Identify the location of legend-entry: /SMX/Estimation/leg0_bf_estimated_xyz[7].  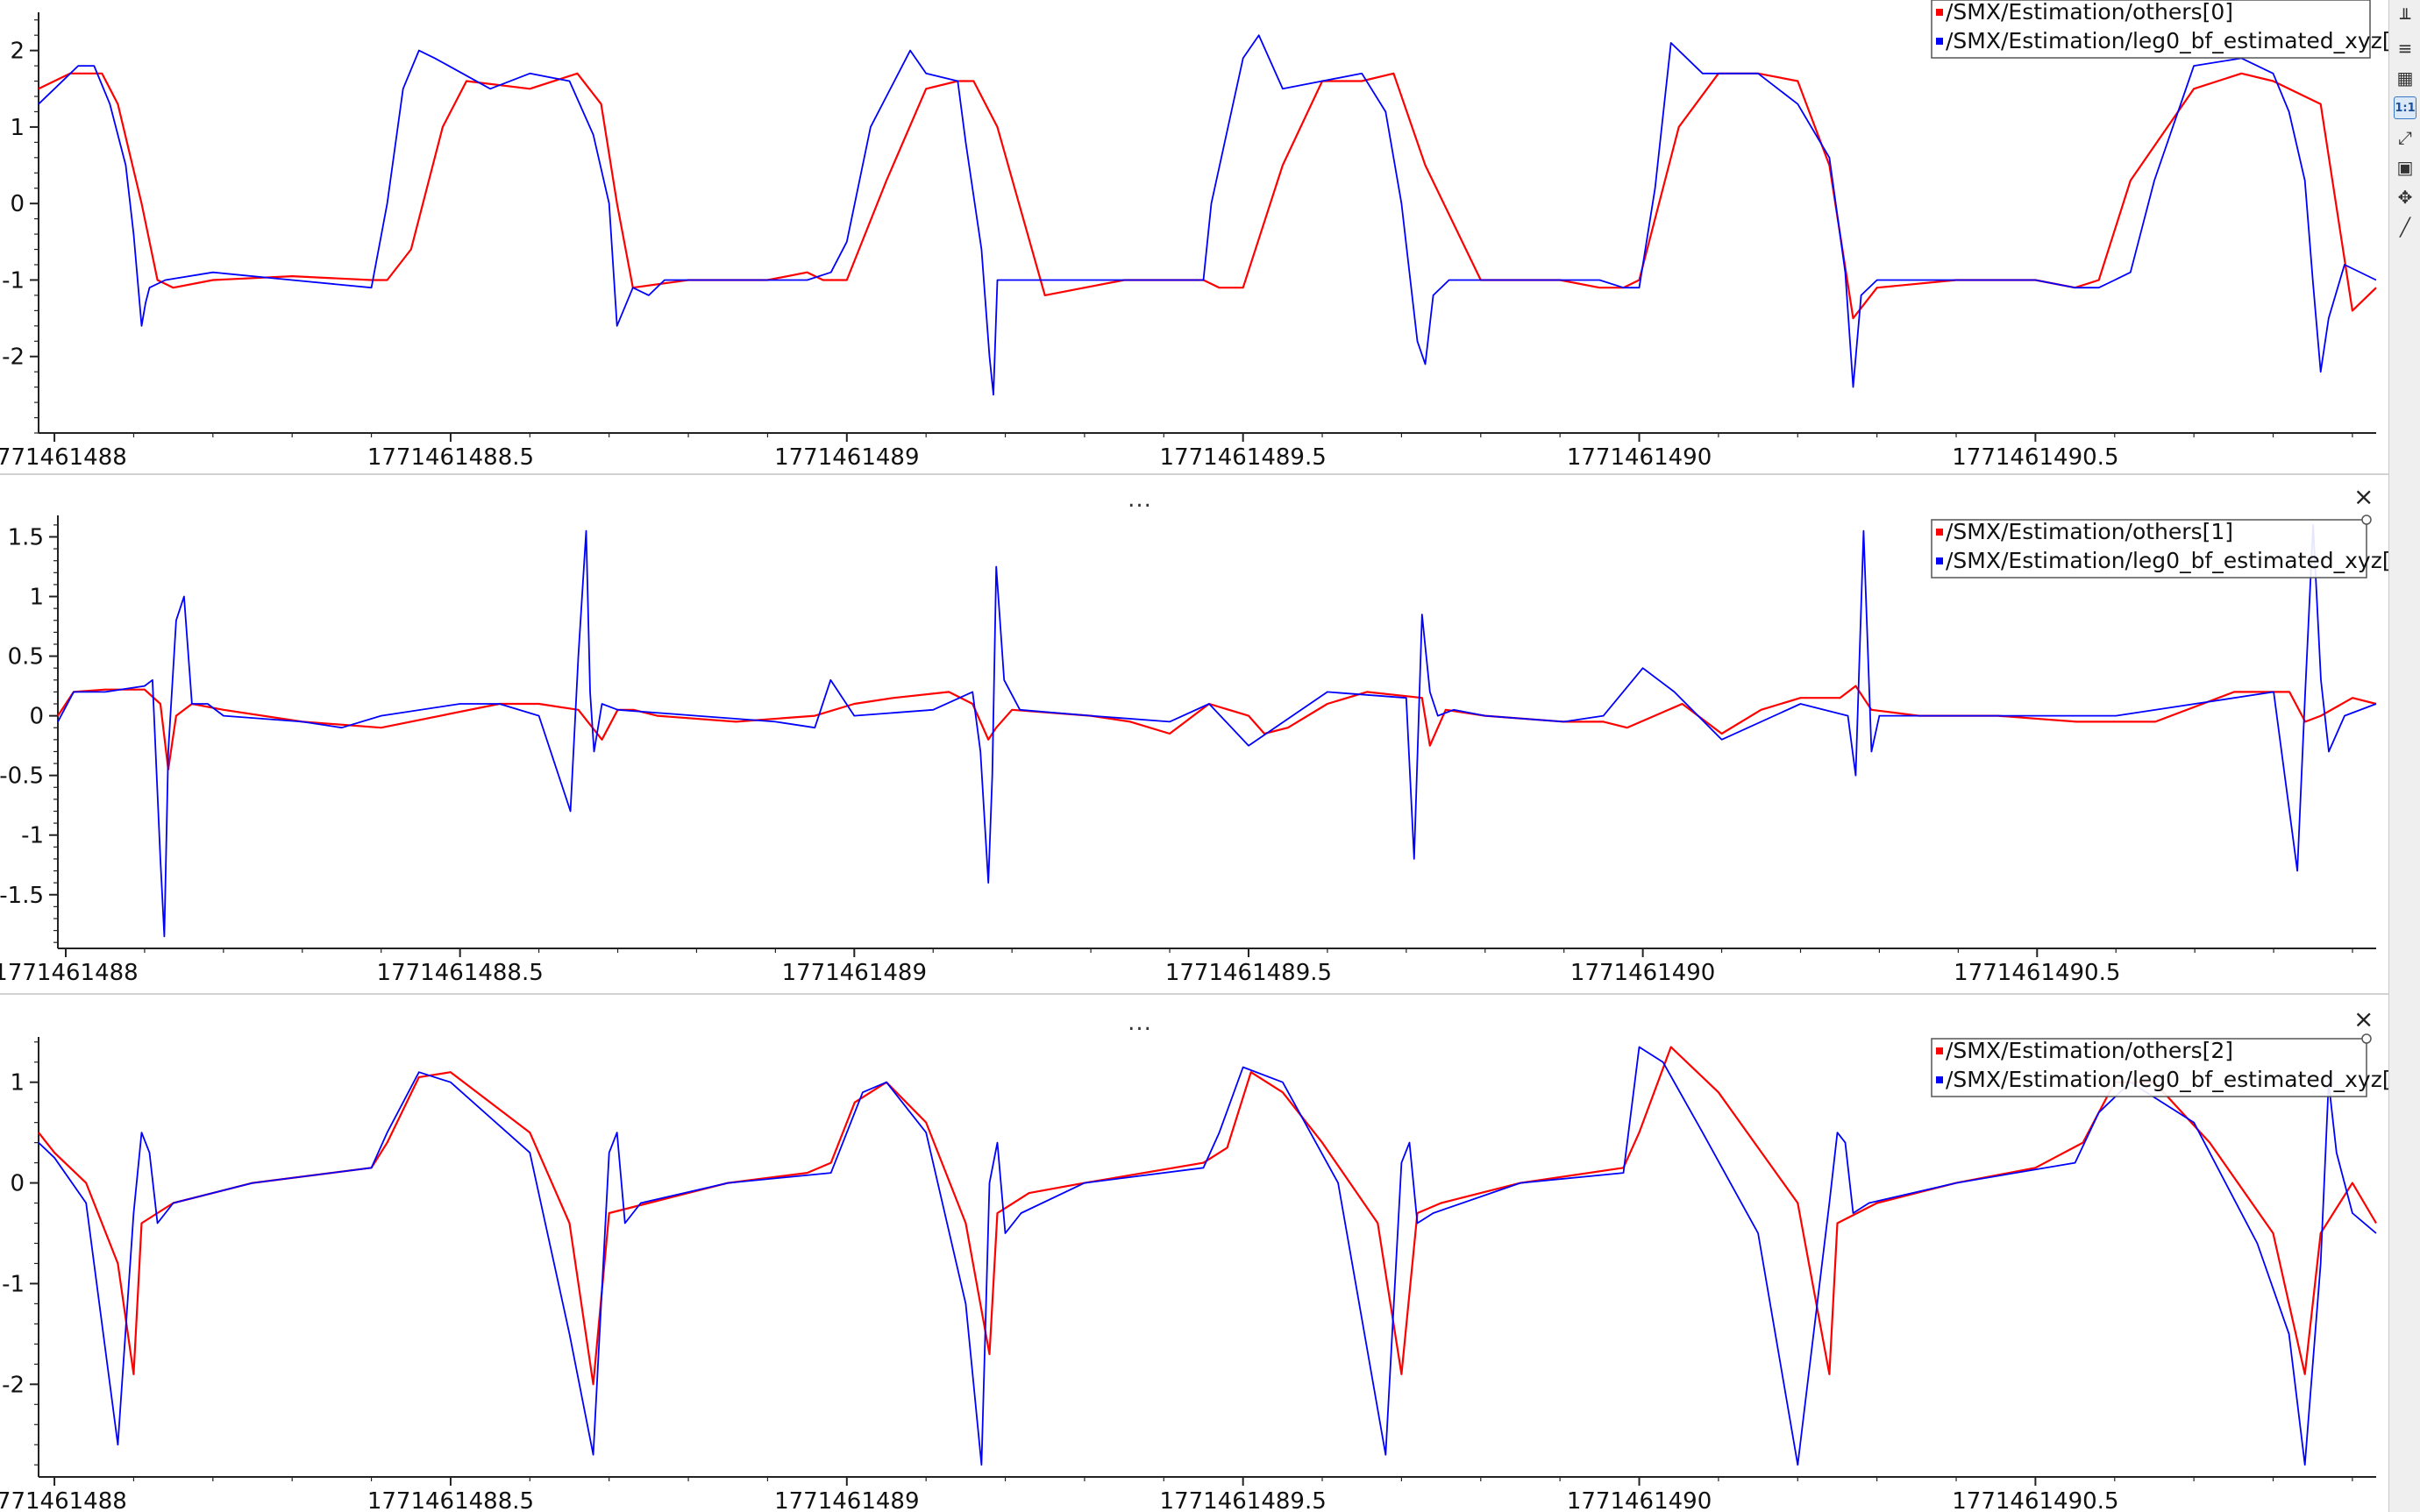
(2167, 1079).